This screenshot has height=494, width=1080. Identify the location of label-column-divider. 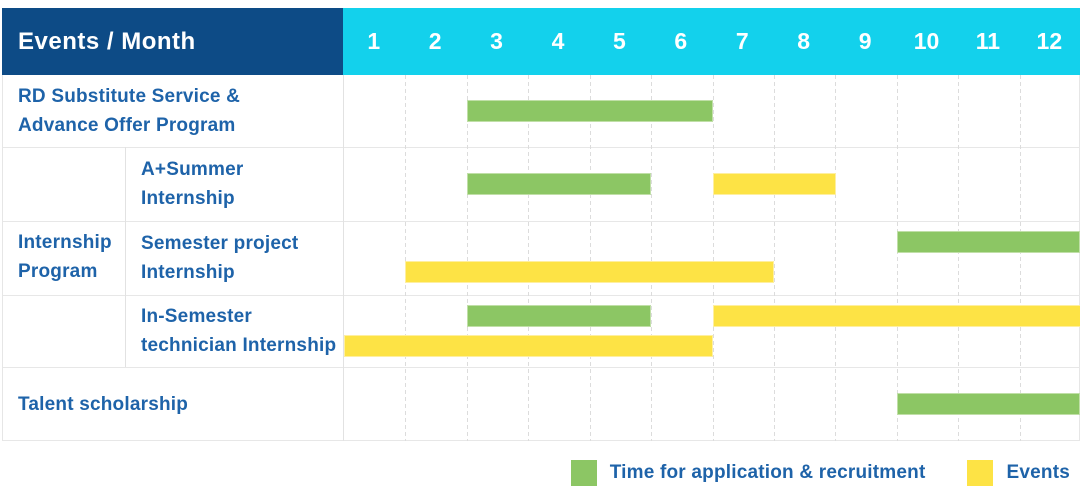
(343, 258).